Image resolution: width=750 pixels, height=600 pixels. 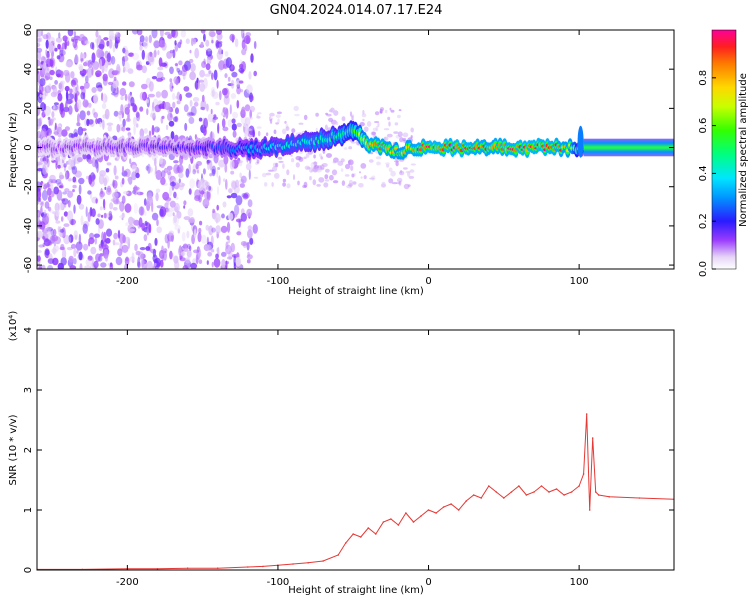 I want to click on y-tick-label: 1, so click(x=28, y=510).